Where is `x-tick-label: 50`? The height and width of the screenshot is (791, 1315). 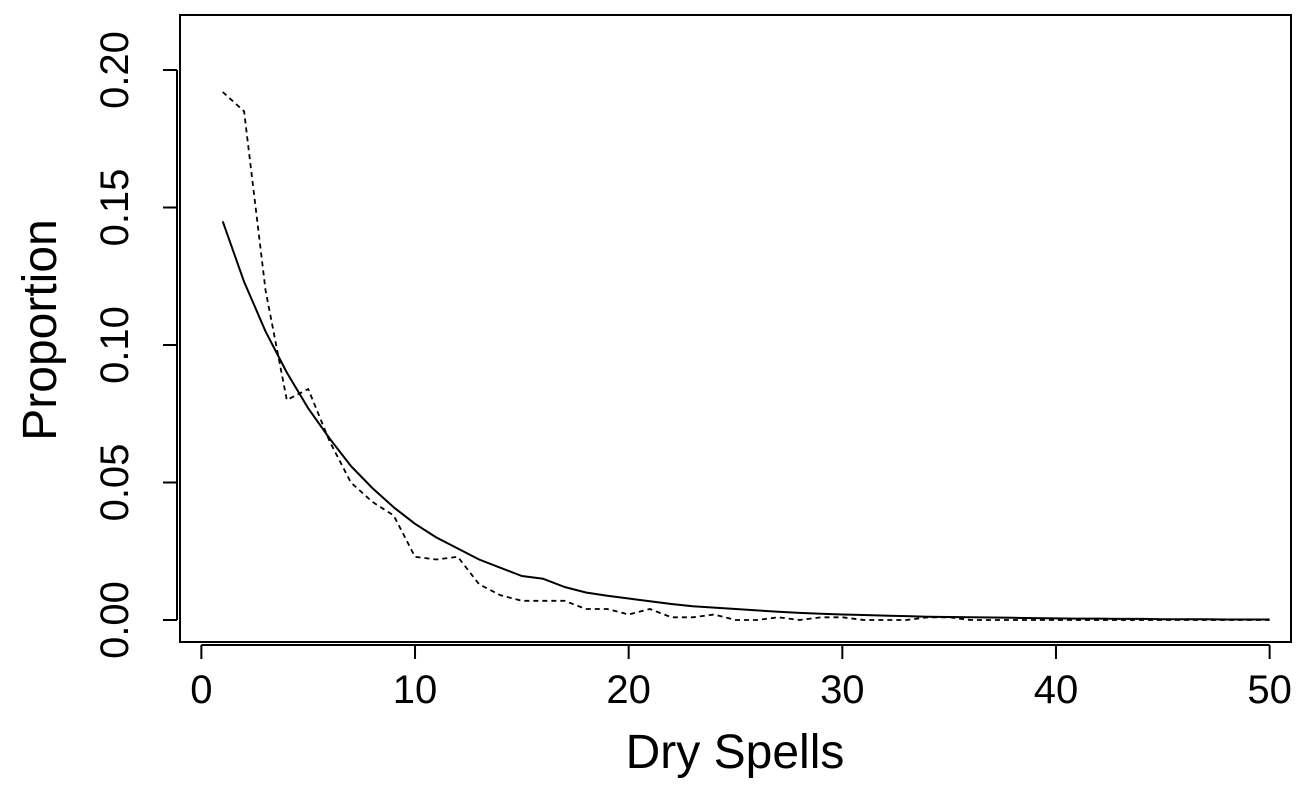 x-tick-label: 50 is located at coordinates (1269, 690).